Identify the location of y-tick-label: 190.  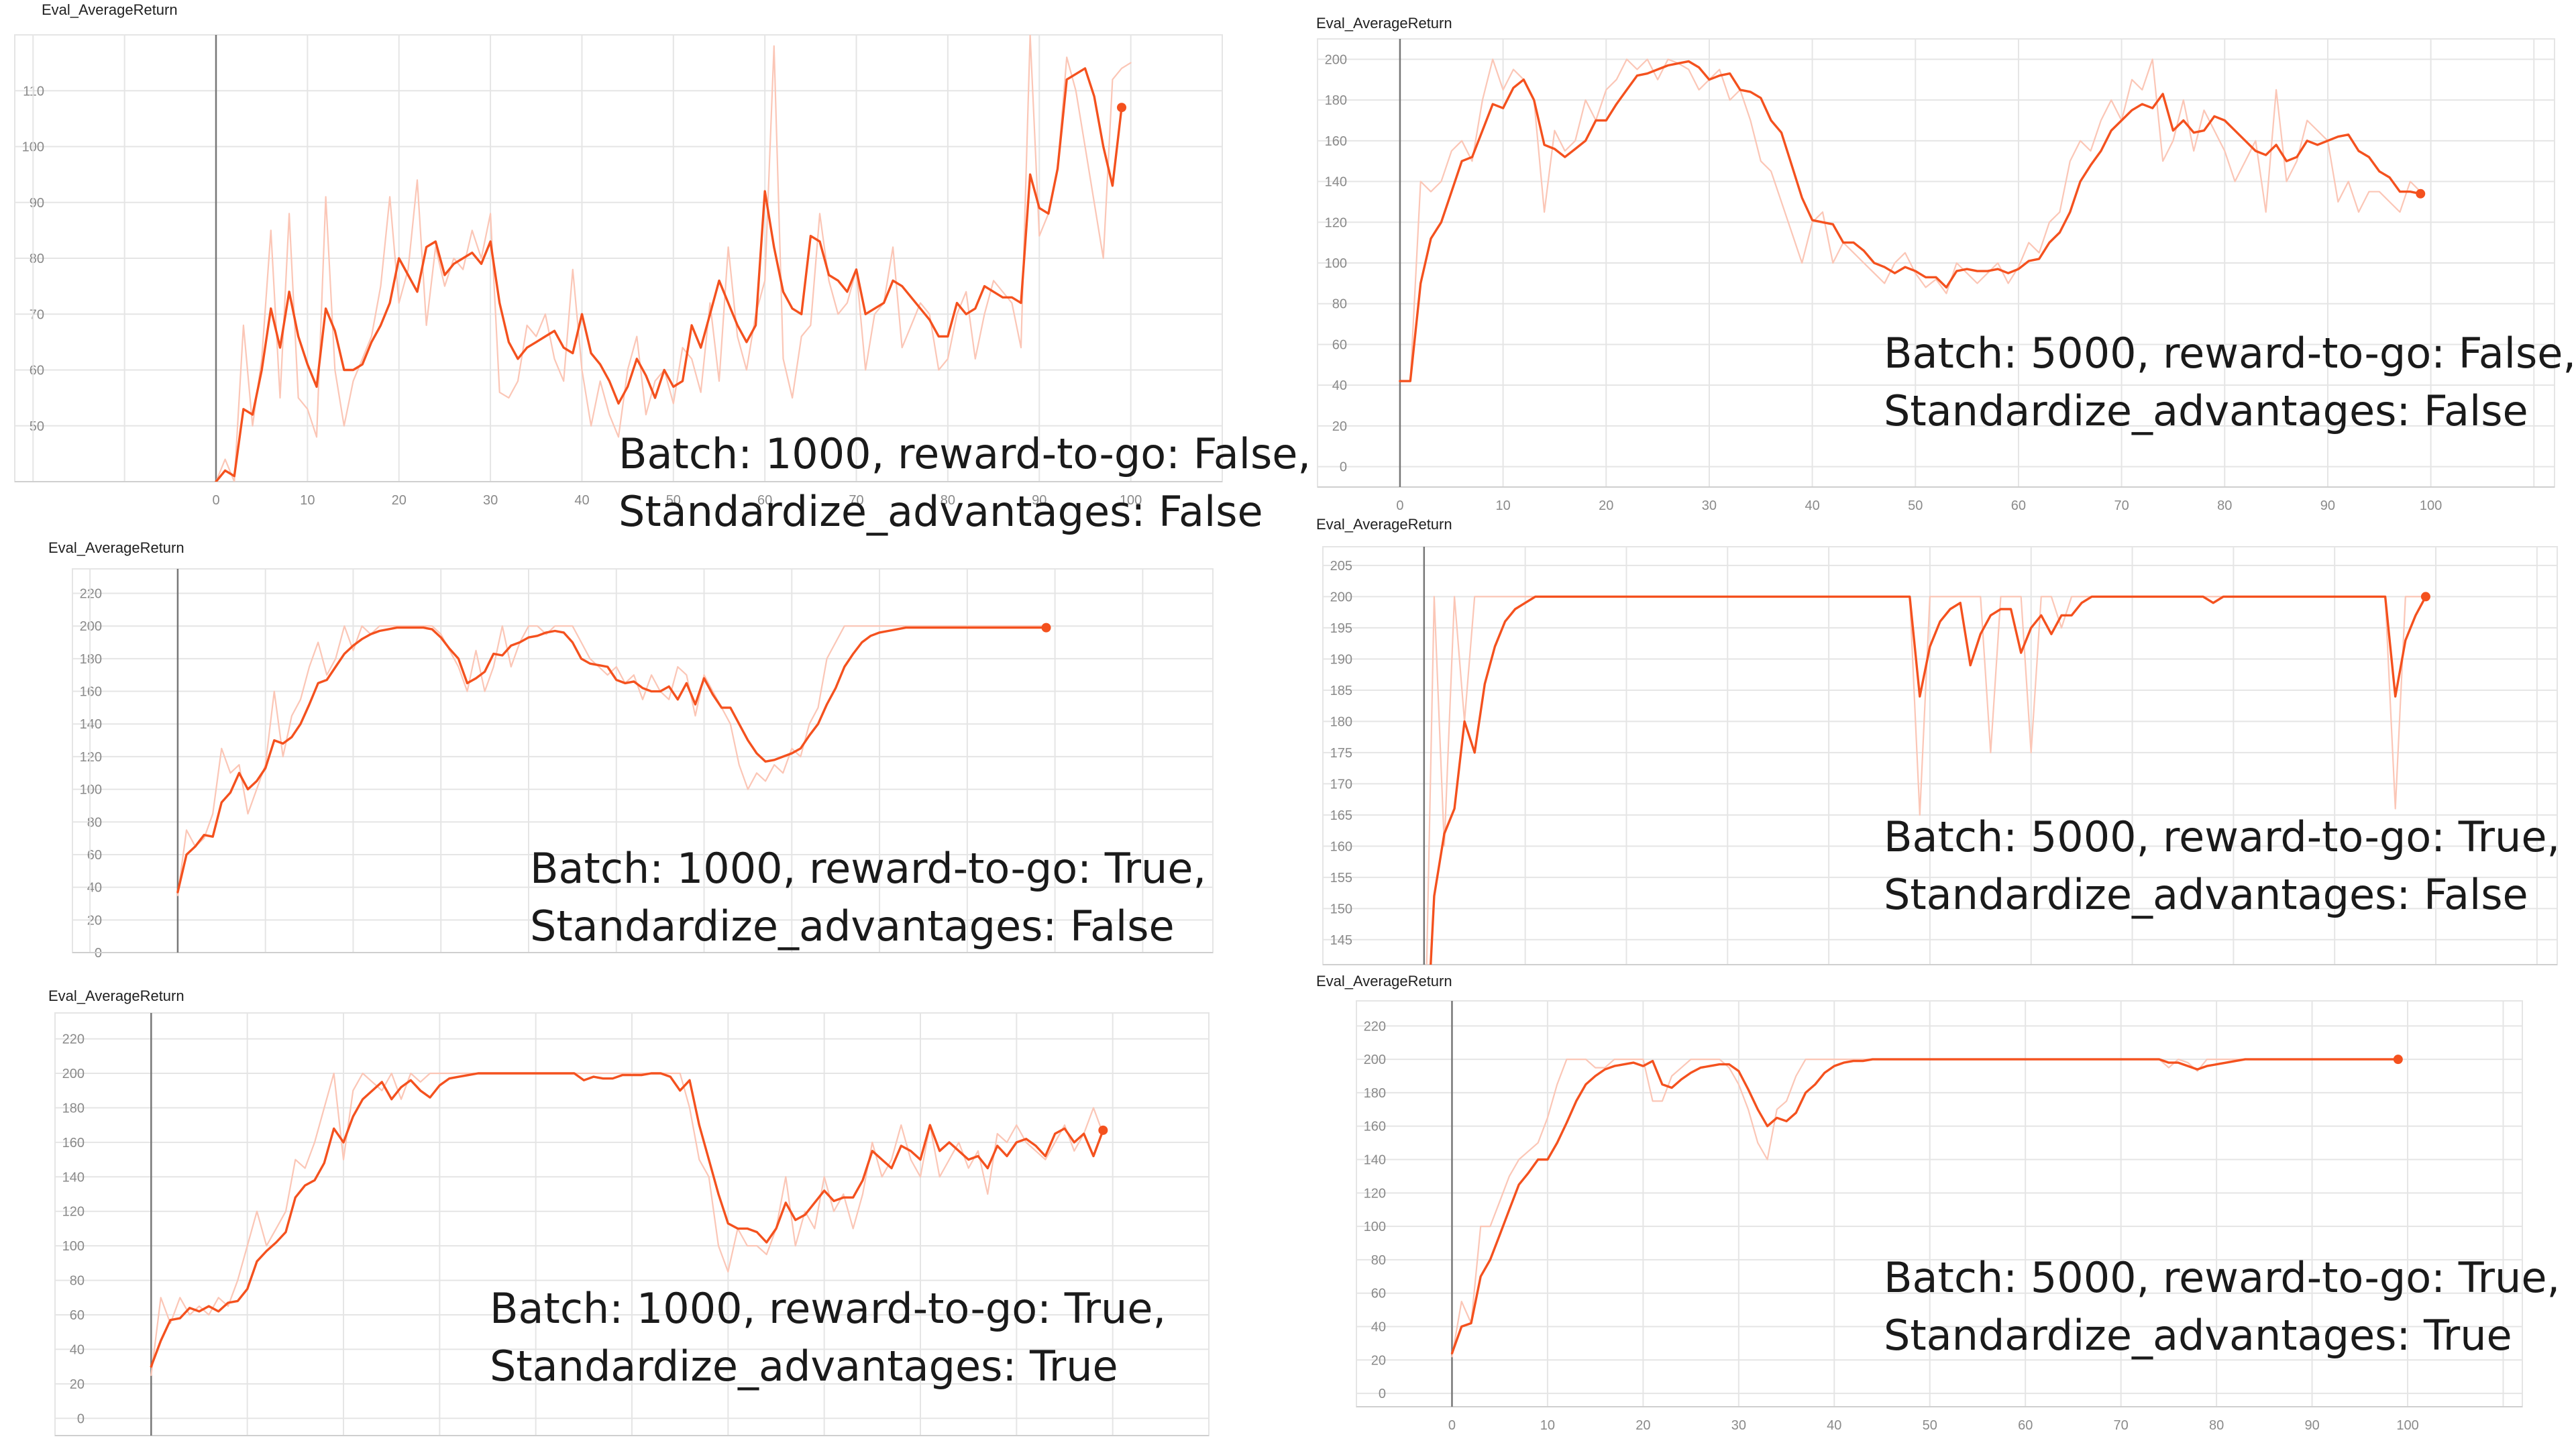
(1341, 659).